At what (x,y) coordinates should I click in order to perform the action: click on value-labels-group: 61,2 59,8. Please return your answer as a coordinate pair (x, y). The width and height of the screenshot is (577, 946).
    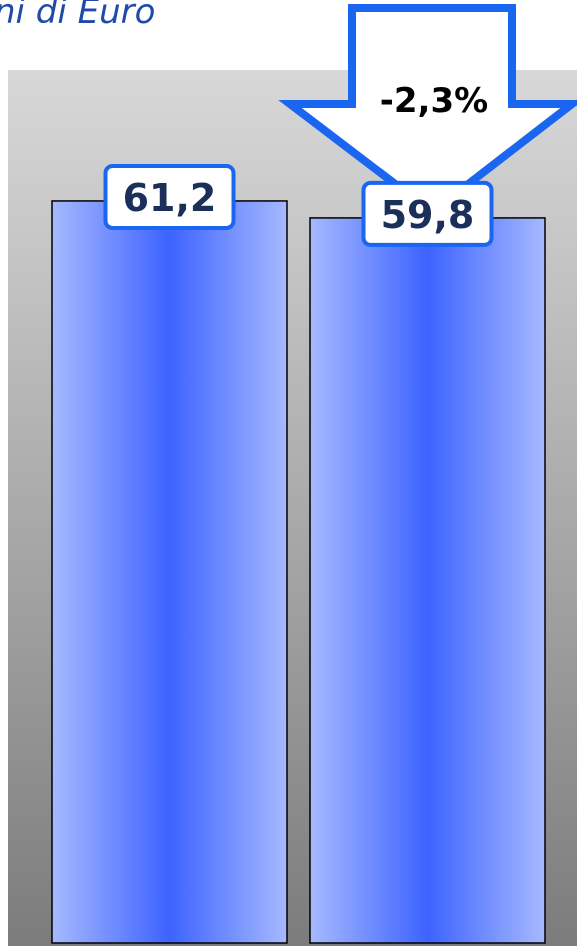
    Looking at the image, I should click on (298, 205).